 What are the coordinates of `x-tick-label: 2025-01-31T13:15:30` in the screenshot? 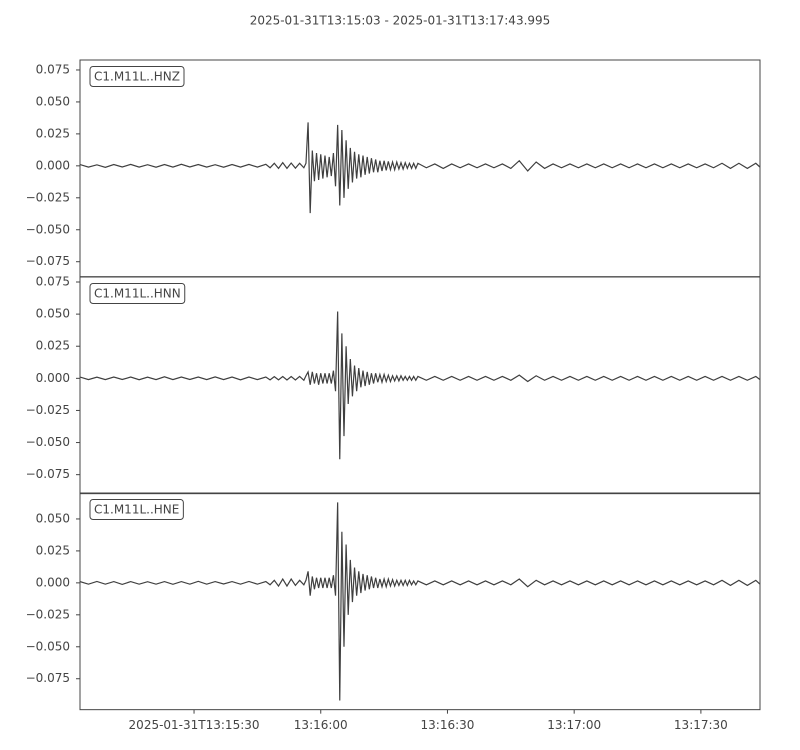 It's located at (194, 725).